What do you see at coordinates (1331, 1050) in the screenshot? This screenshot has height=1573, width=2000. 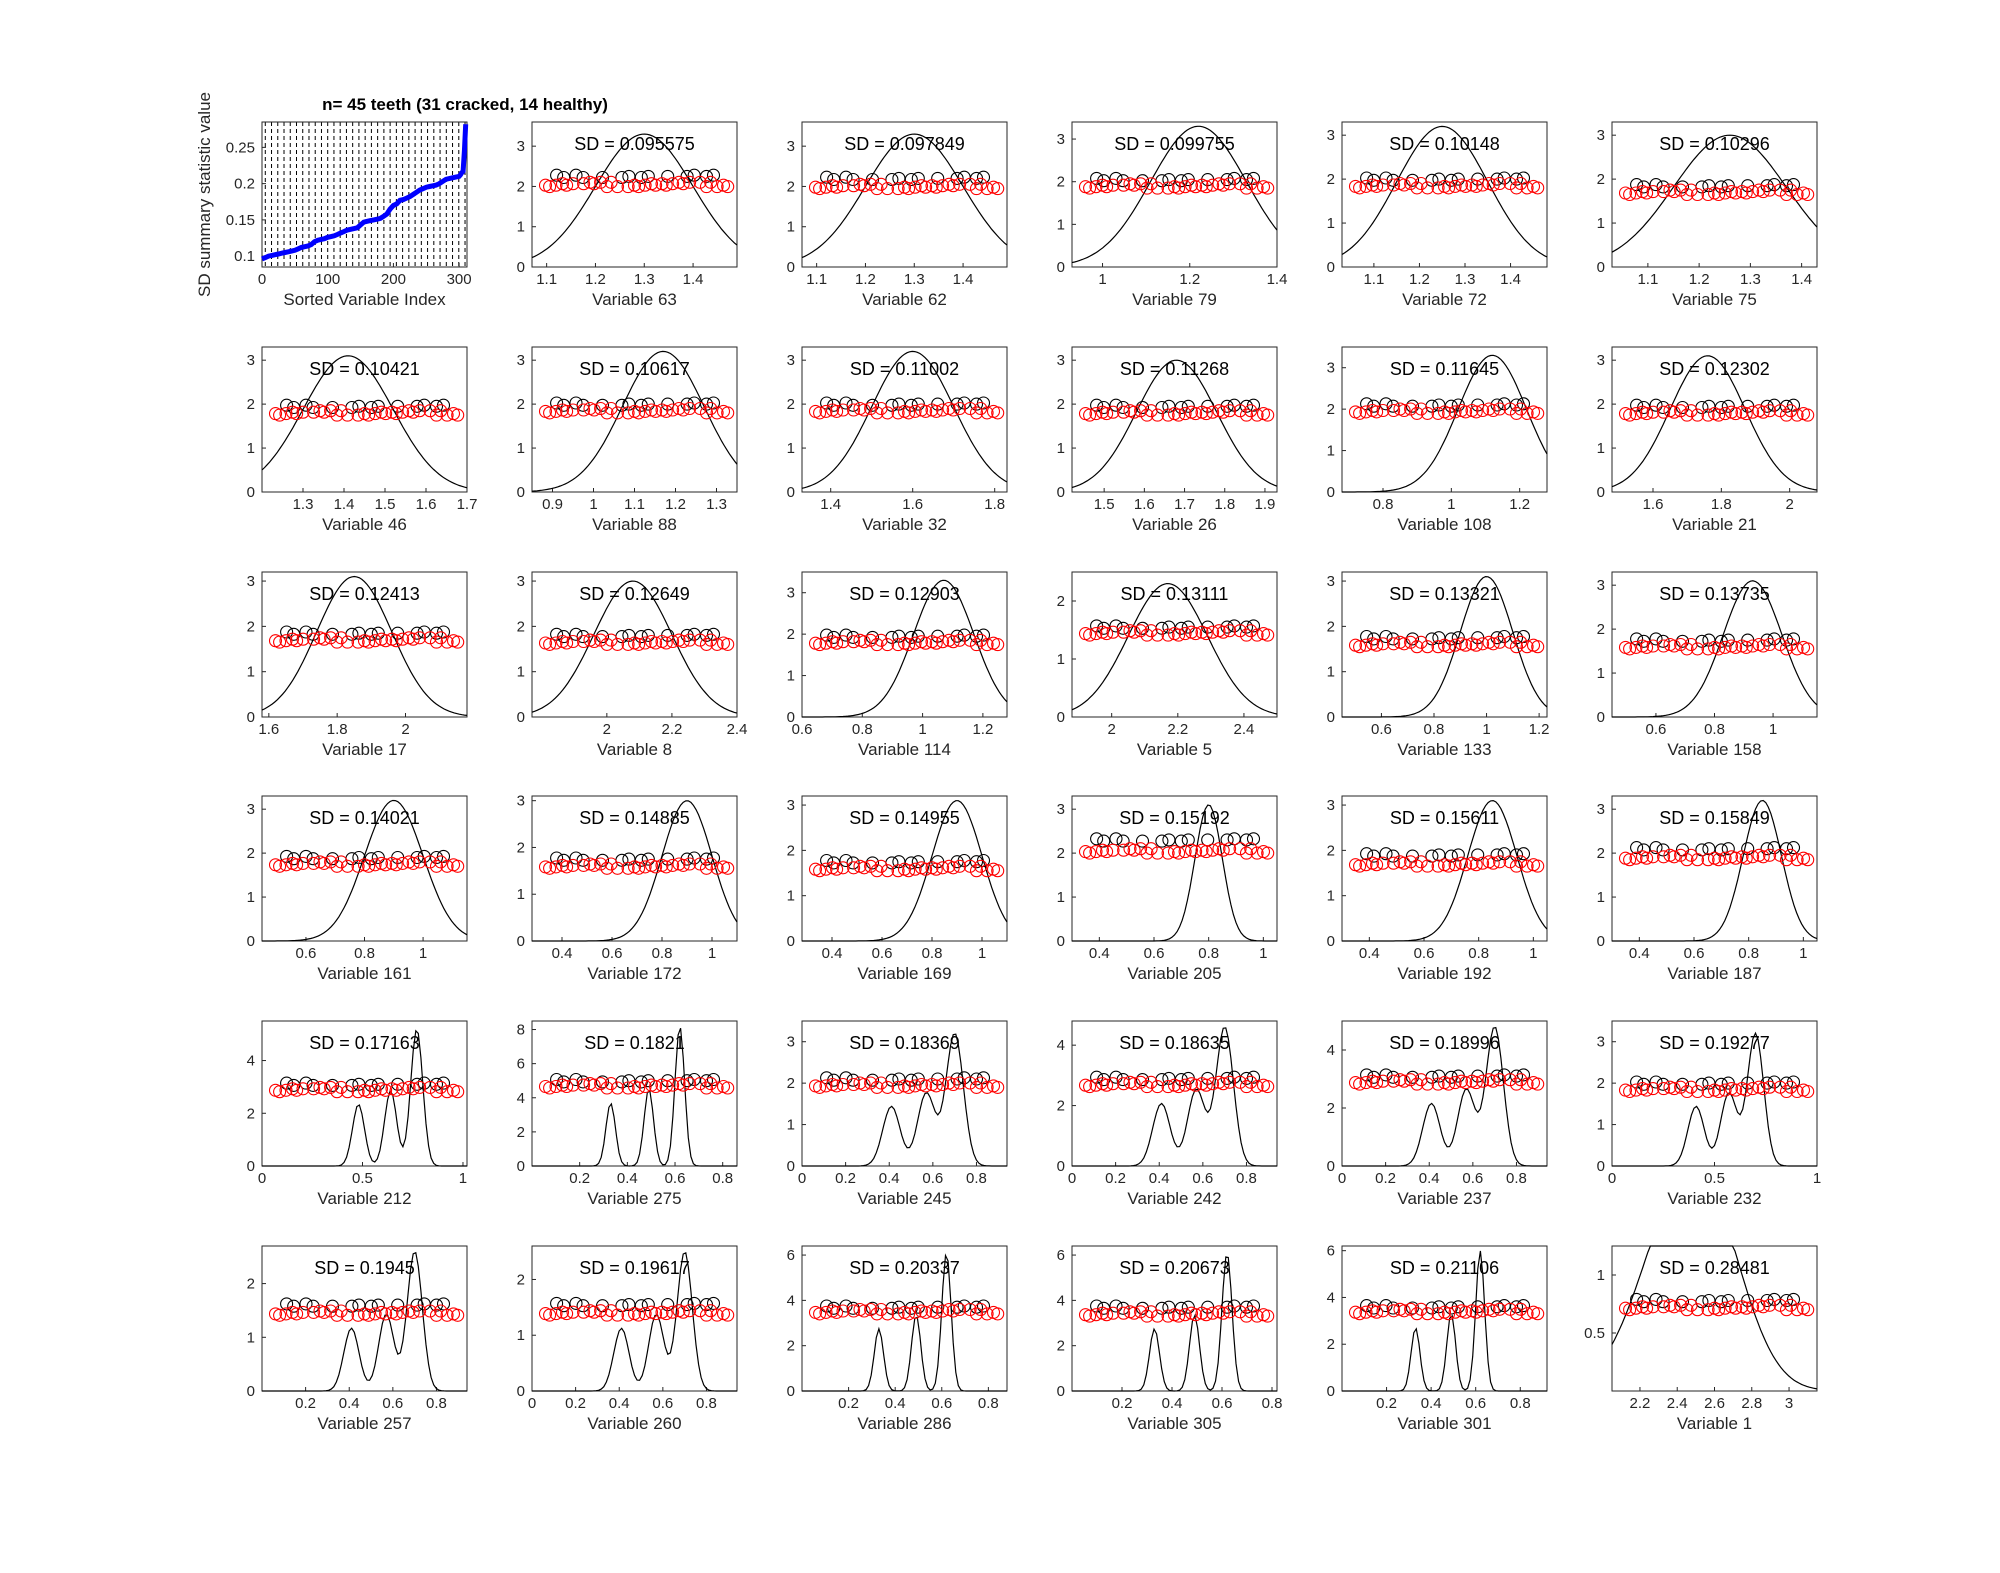 I see `y-tick-label: 4` at bounding box center [1331, 1050].